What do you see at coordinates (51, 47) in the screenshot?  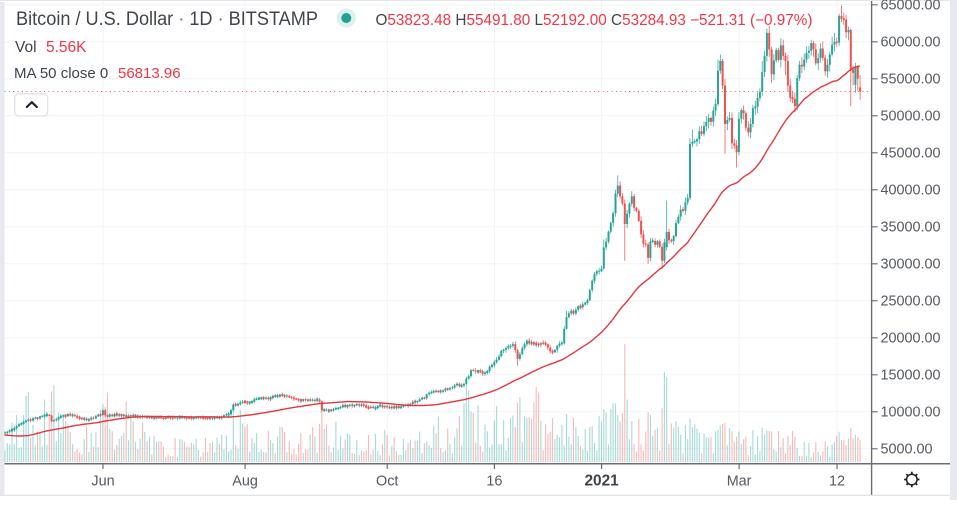 I see `svg-text: Vol 5.56K` at bounding box center [51, 47].